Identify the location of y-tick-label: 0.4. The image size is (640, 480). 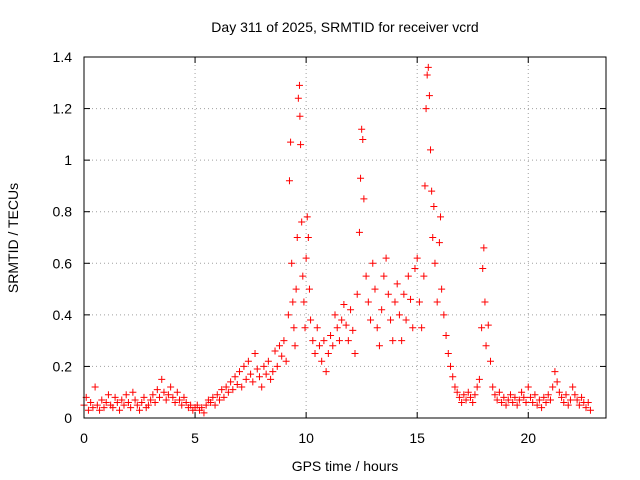
(63, 315).